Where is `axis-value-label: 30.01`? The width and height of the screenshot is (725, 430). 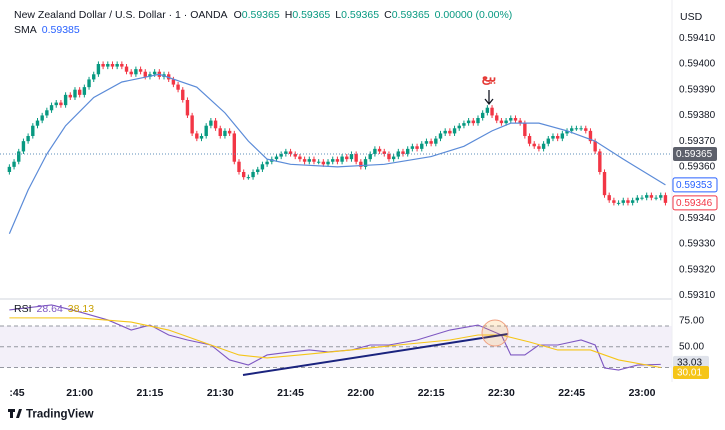 axis-value-label: 30.01 is located at coordinates (689, 373).